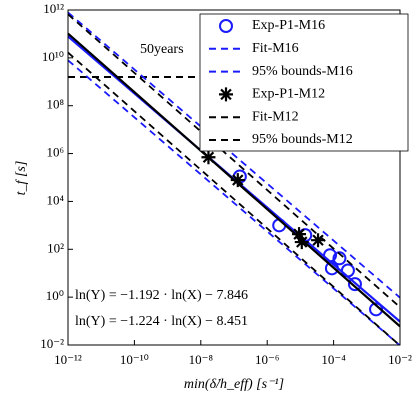  Describe the element at coordinates (52, 343) in the screenshot. I see `y-tick-label: 10⁻²` at that location.